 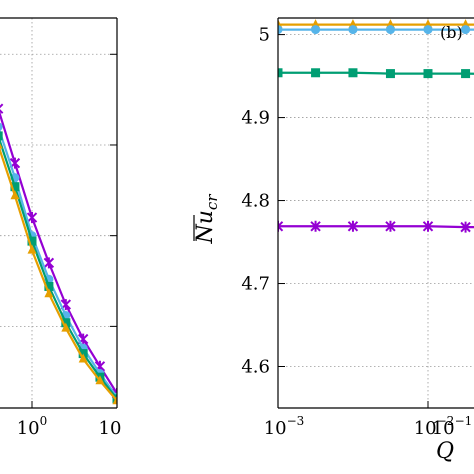 What do you see at coordinates (451, 32) in the screenshot?
I see `panel-b-label: (b)` at bounding box center [451, 32].